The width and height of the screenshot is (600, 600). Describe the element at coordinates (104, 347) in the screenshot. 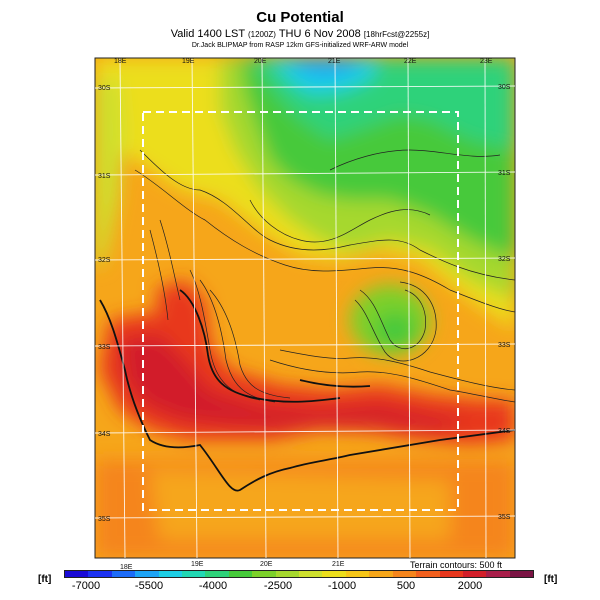

I see `left-lat-label-33s: 33S` at that location.